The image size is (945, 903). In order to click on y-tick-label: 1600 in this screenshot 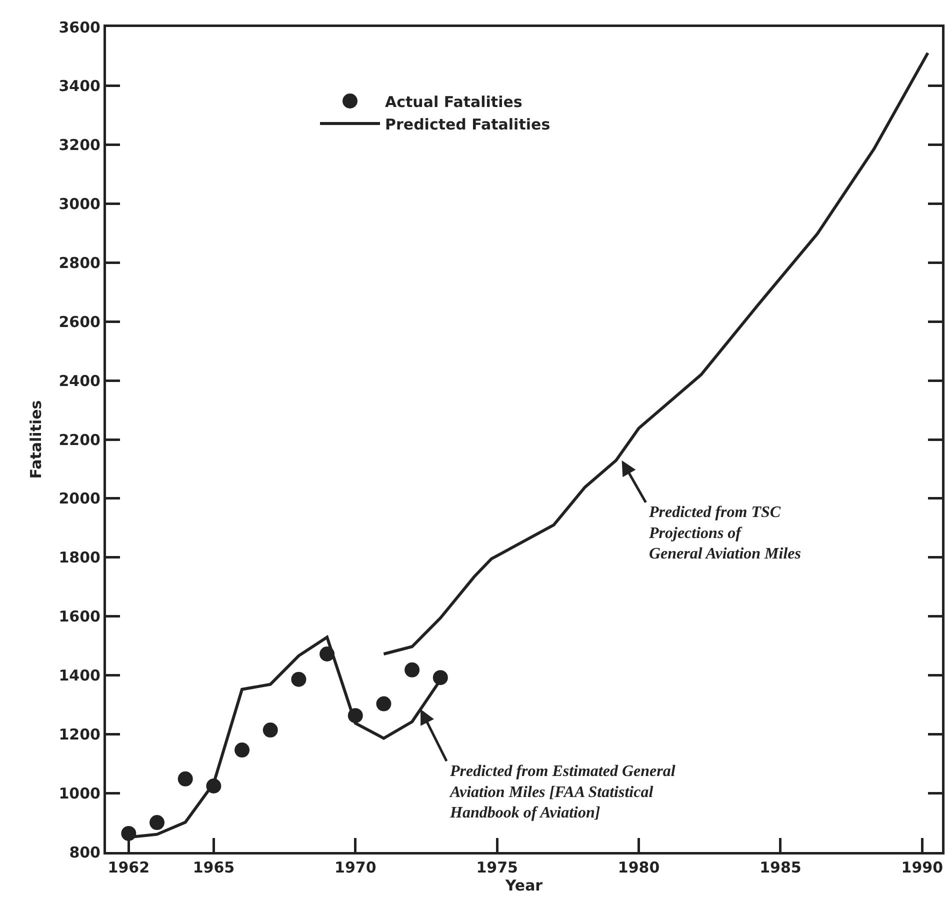, I will do `click(79, 617)`.